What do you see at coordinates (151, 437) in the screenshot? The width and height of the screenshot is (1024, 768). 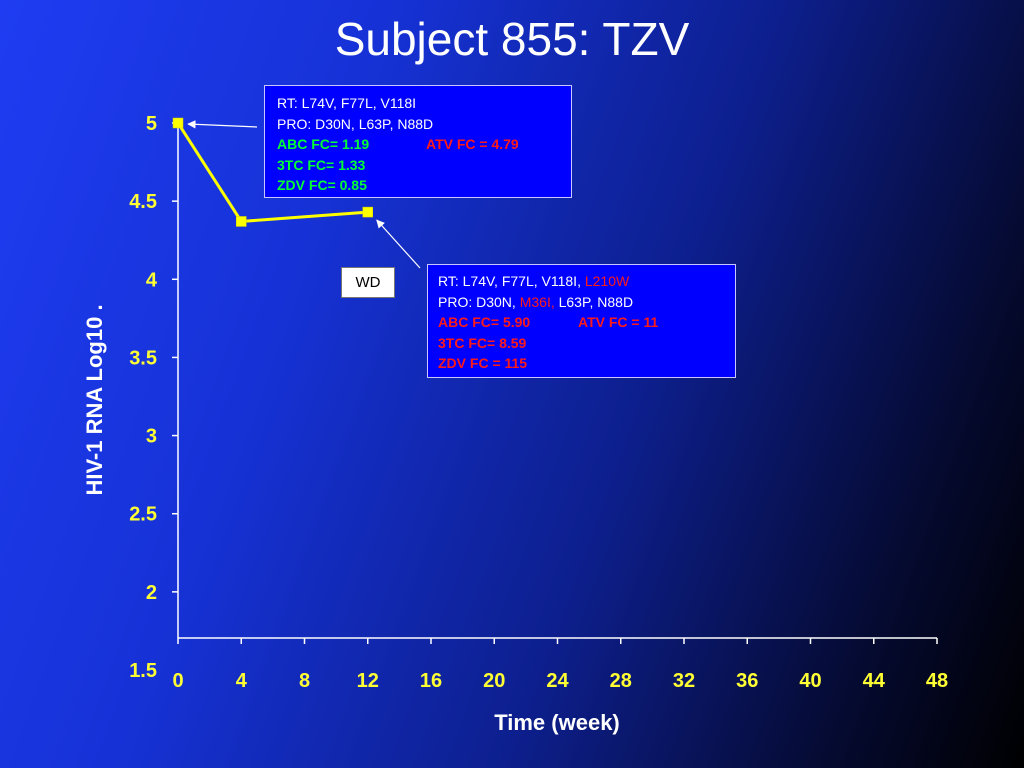 I see `y-tick-label: 3` at bounding box center [151, 437].